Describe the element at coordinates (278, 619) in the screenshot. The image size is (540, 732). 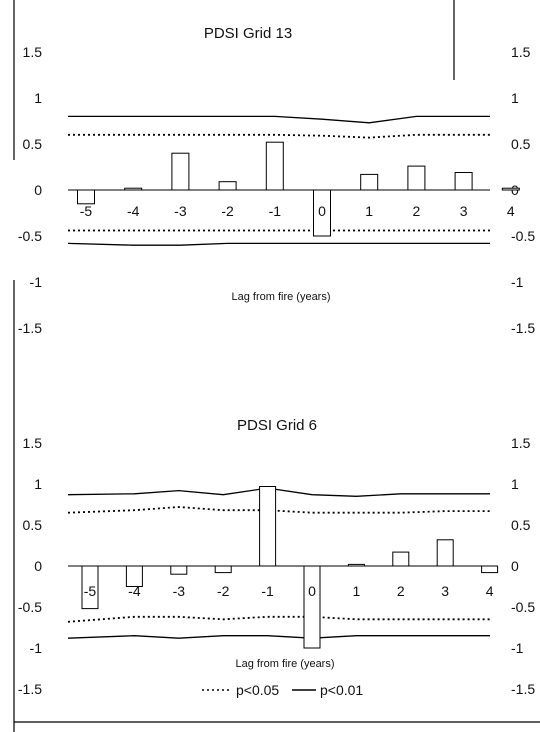
I see `p05-lower-line` at that location.